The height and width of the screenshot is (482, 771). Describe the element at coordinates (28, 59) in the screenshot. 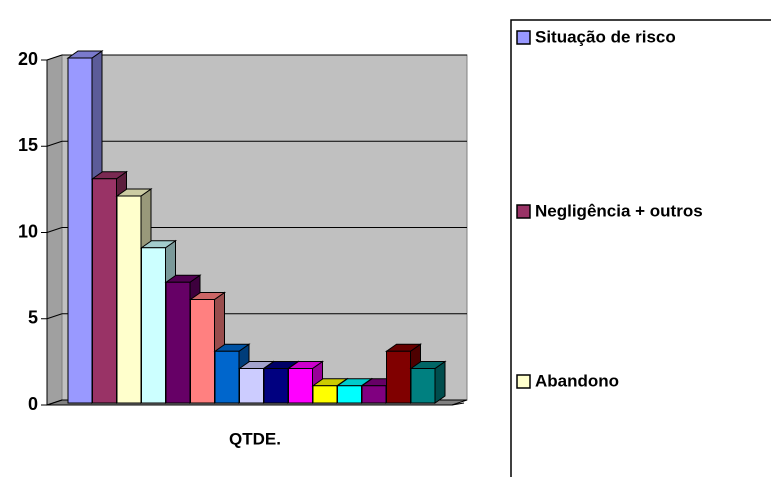

I see `y-tick-label: 20` at that location.